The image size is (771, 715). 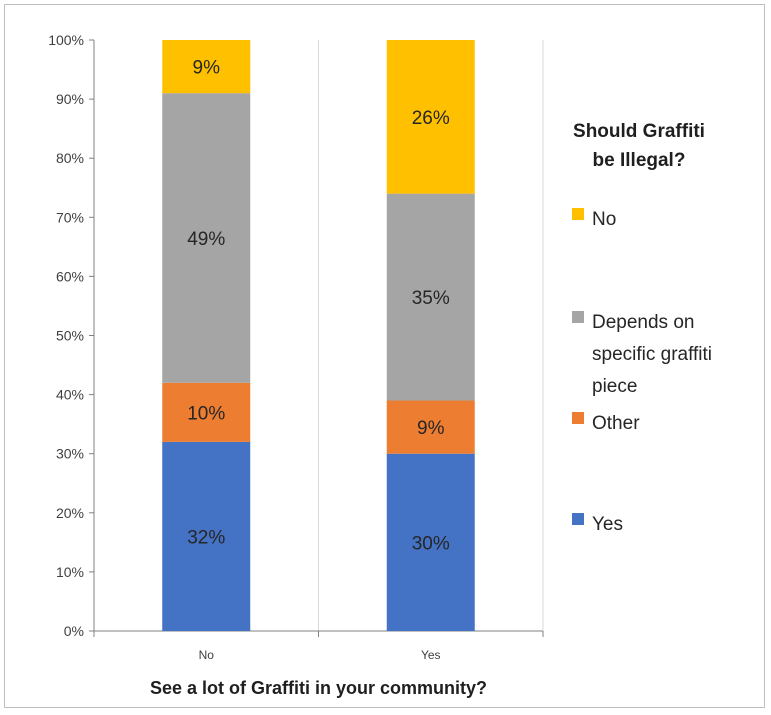 I want to click on legend-title: be Illegal?, so click(x=639, y=160).